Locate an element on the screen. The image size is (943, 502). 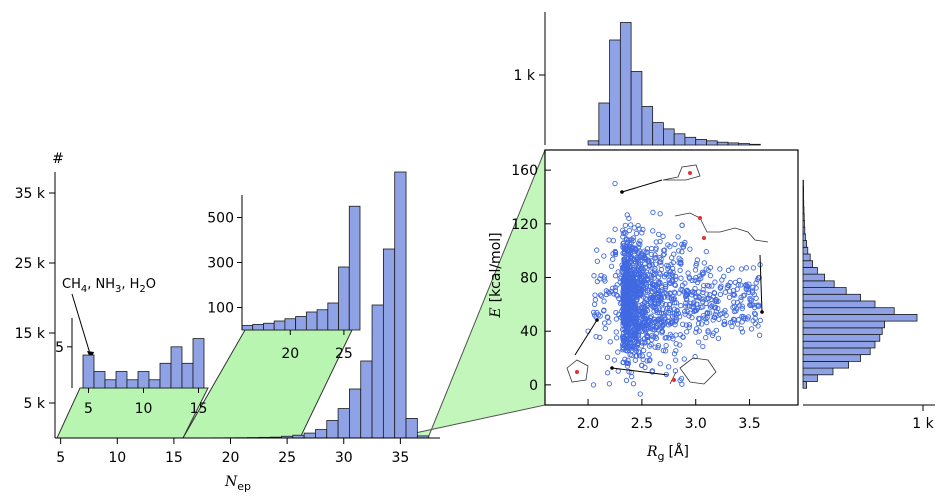
main-x-label: Nep is located at coordinates (237, 483).